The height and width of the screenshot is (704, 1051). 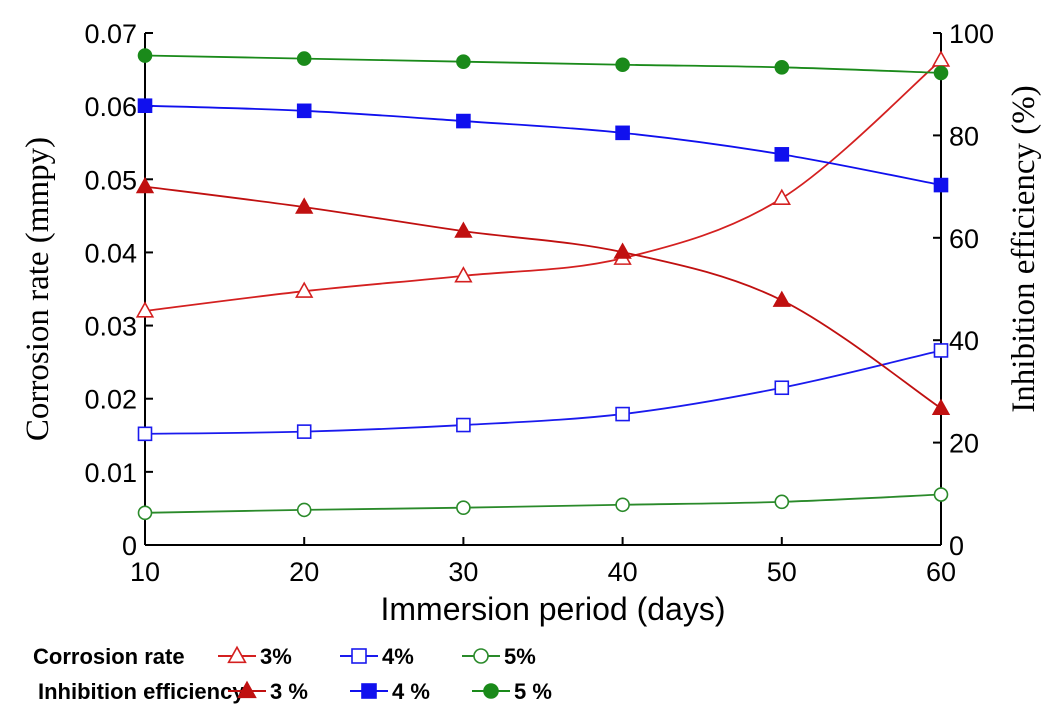 What do you see at coordinates (110, 253) in the screenshot?
I see `y-tick-label: 0.04` at bounding box center [110, 253].